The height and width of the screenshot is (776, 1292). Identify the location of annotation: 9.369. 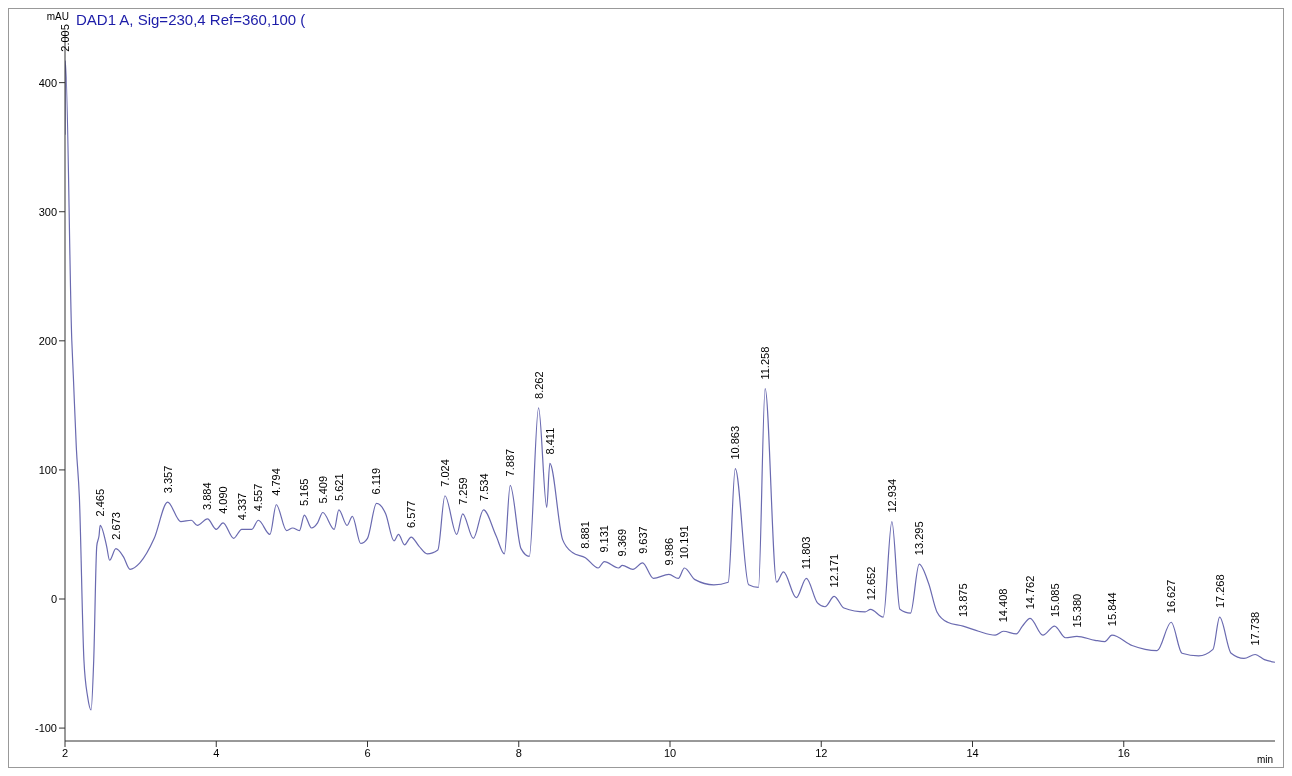
(622, 542).